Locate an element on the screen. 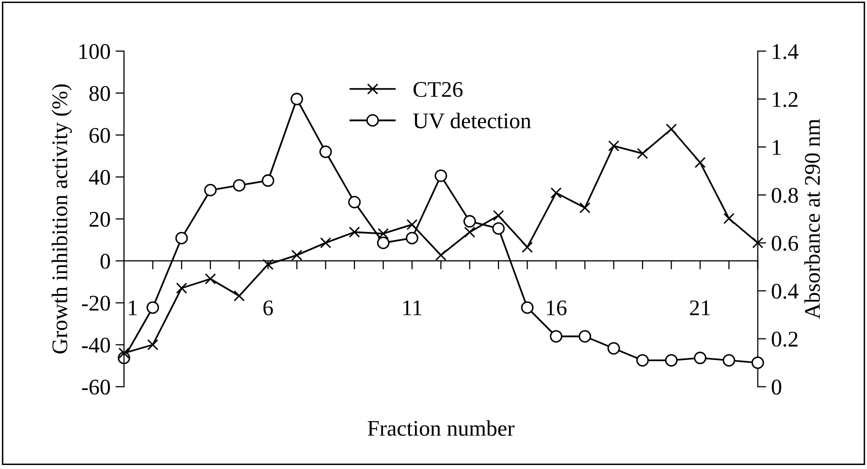 The width and height of the screenshot is (867, 469). y-tick-label: -20 is located at coordinates (96, 303).